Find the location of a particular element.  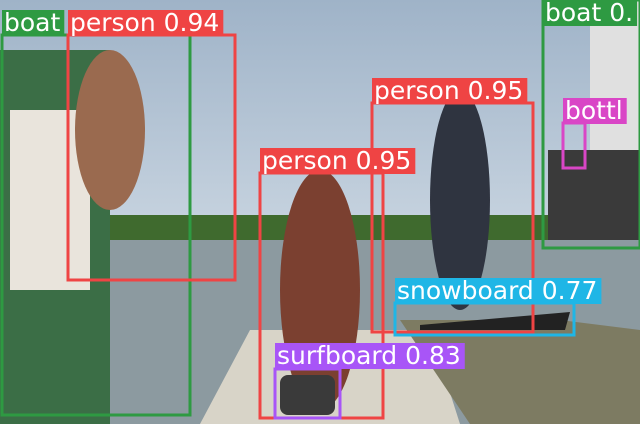

detection-box is located at coordinates (590, 125).